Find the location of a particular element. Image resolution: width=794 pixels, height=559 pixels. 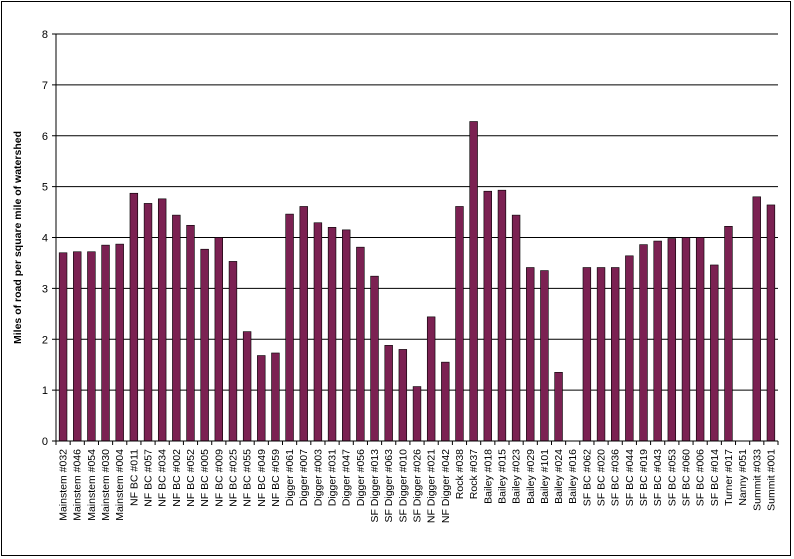

x-tick-label: Rock #038 is located at coordinates (460, 474).